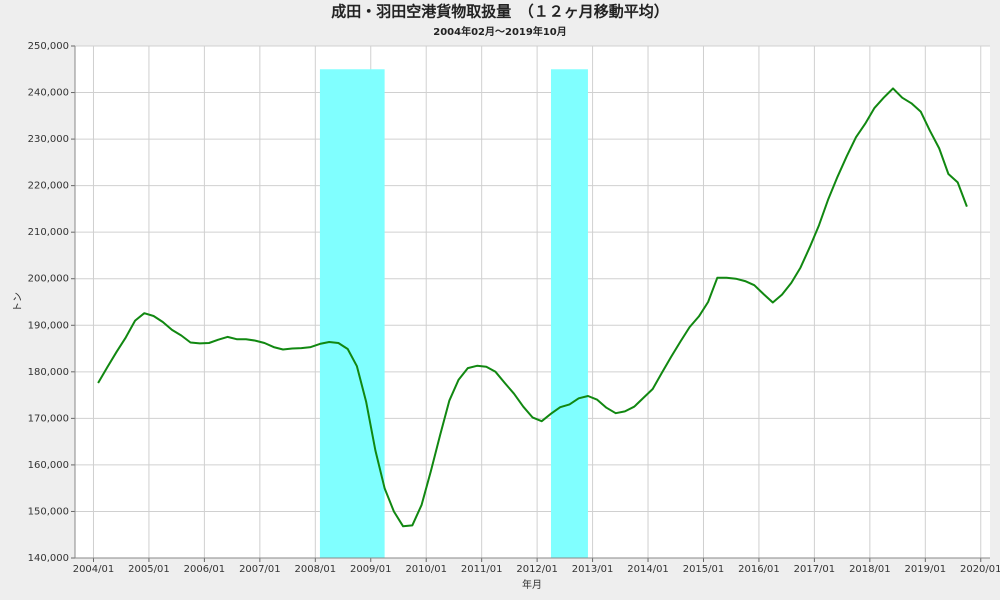  What do you see at coordinates (48, 465) in the screenshot?
I see `y-tick-label: 160,000` at bounding box center [48, 465].